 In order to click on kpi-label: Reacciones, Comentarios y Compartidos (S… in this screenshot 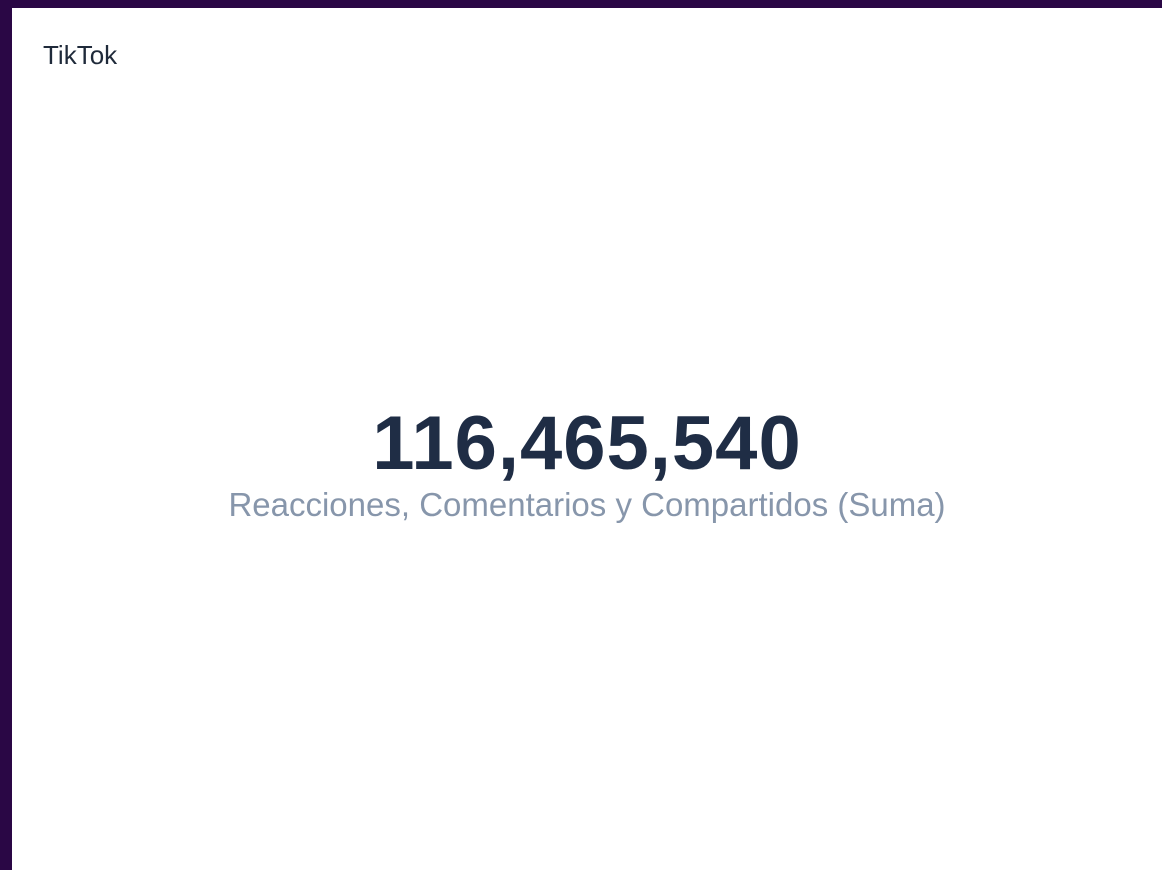, I will do `click(587, 504)`.